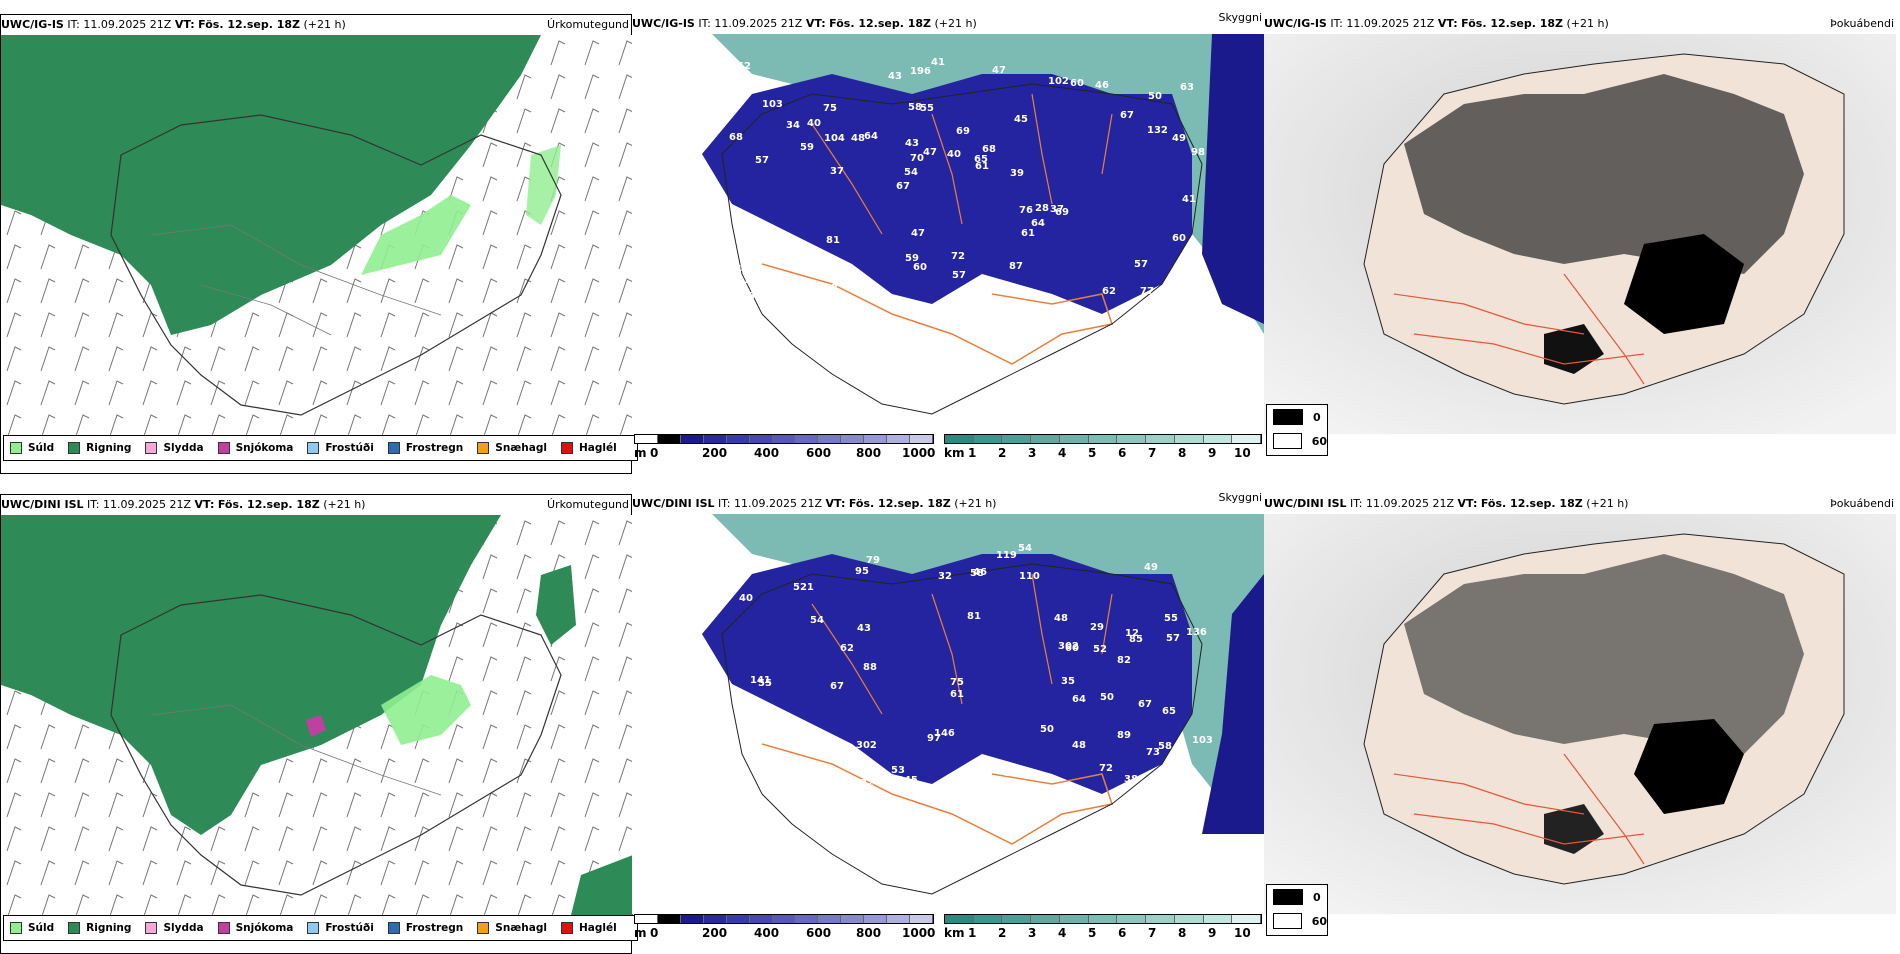 The height and width of the screenshot is (954, 1900). What do you see at coordinates (957, 694) in the screenshot?
I see `map-label: 61` at bounding box center [957, 694].